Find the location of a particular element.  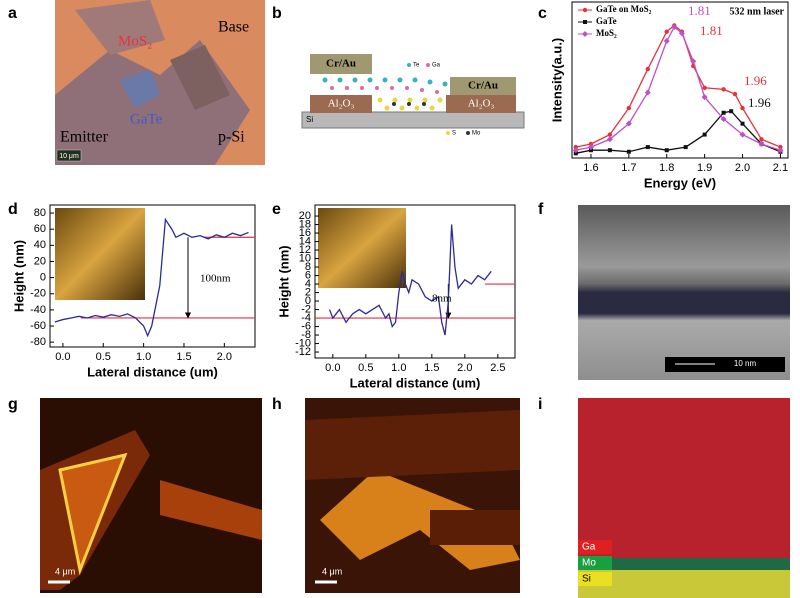

panel-label: d is located at coordinates (13, 209).